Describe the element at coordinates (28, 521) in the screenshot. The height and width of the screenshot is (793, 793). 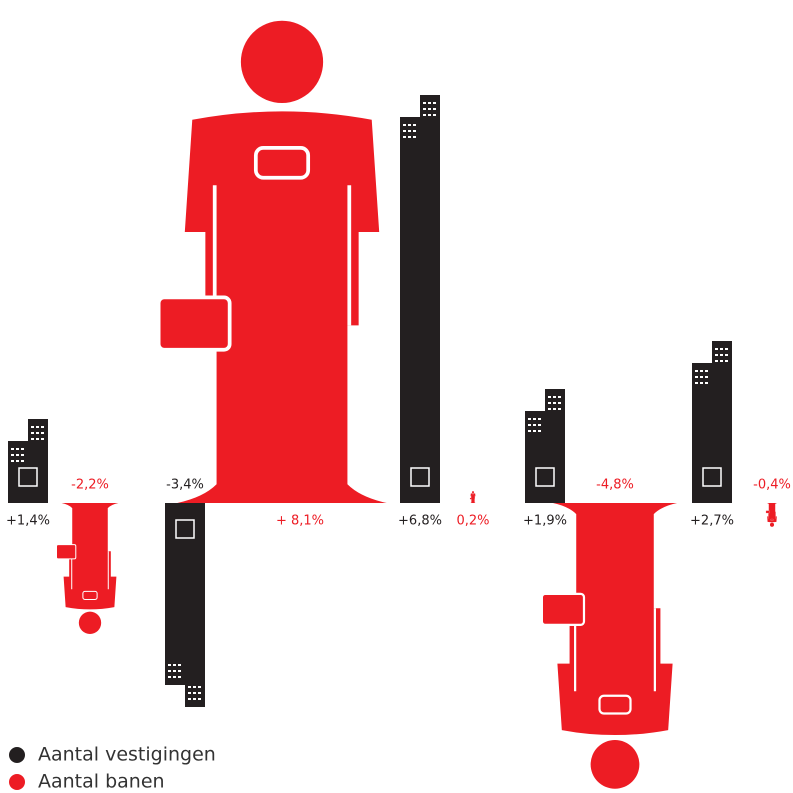
I see `value-label: +1,4%` at that location.